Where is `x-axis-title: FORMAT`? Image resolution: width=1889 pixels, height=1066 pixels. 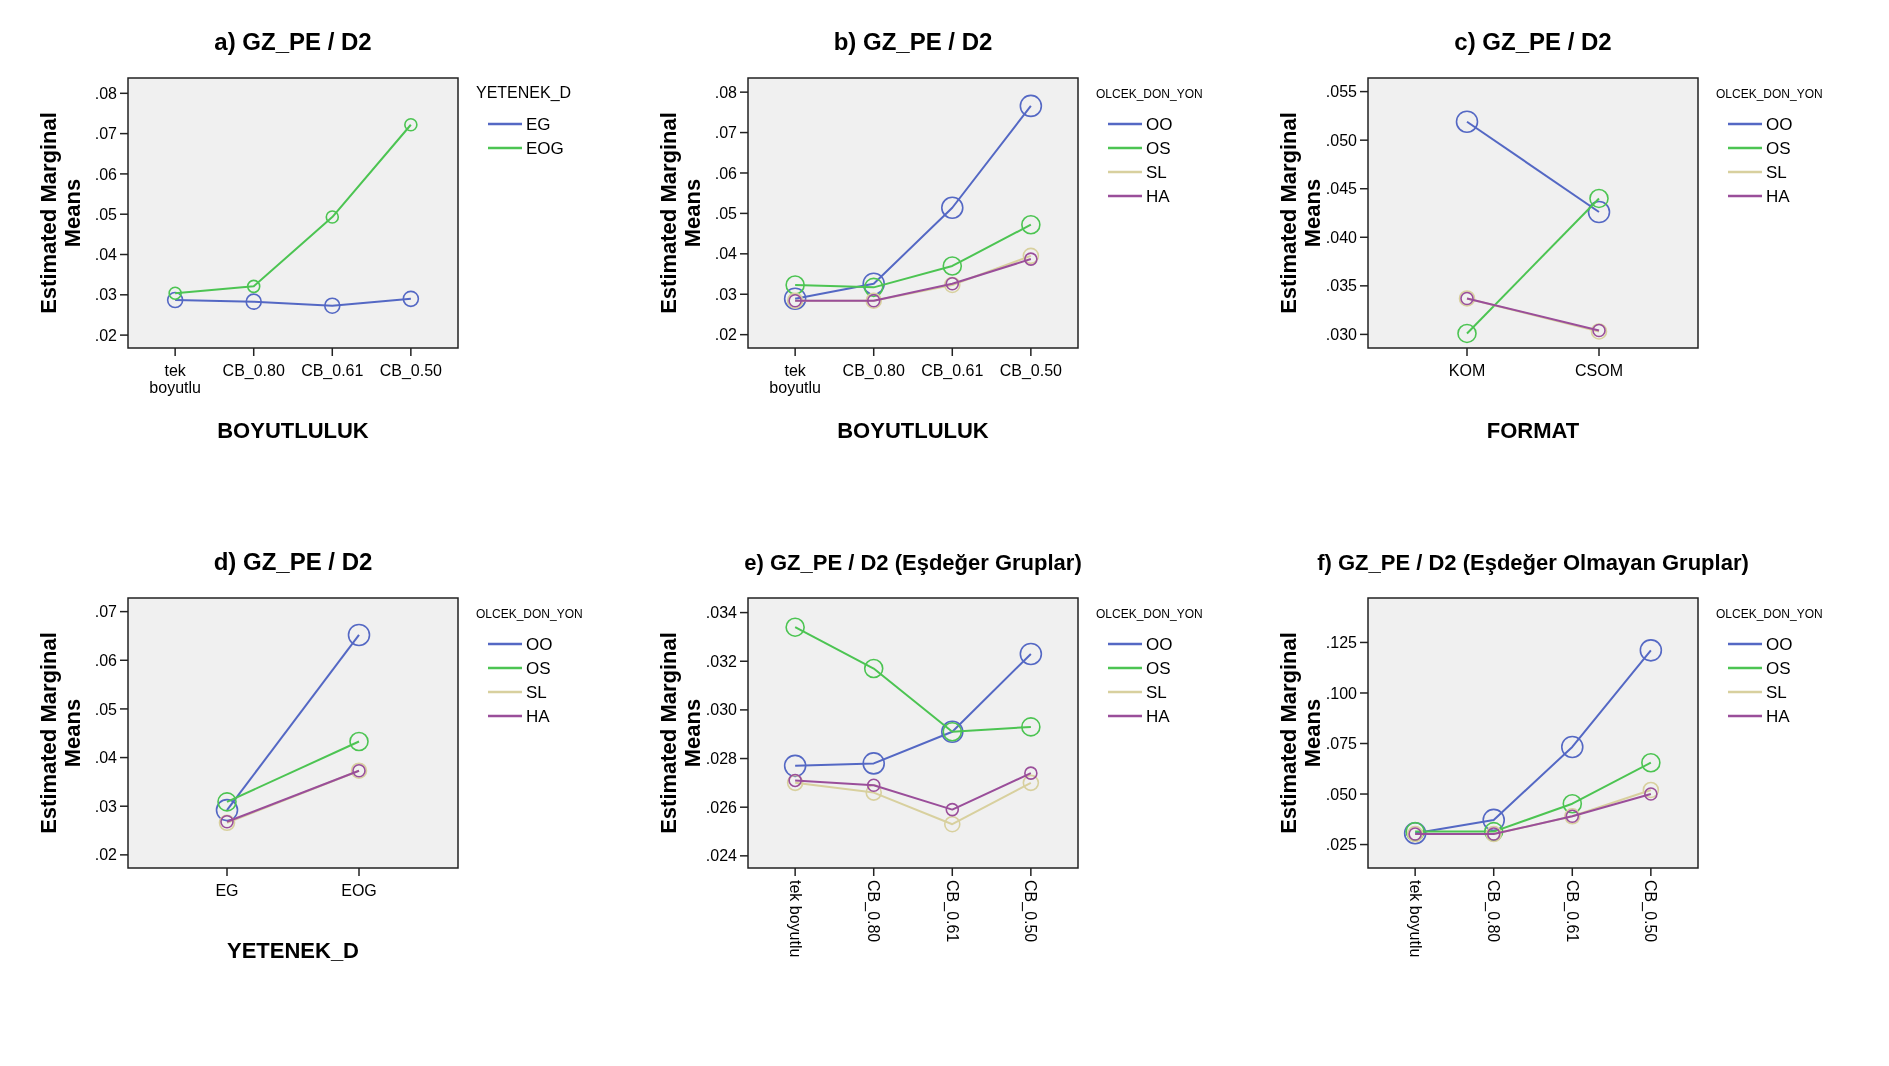
x-axis-title: FORMAT is located at coordinates (1533, 430).